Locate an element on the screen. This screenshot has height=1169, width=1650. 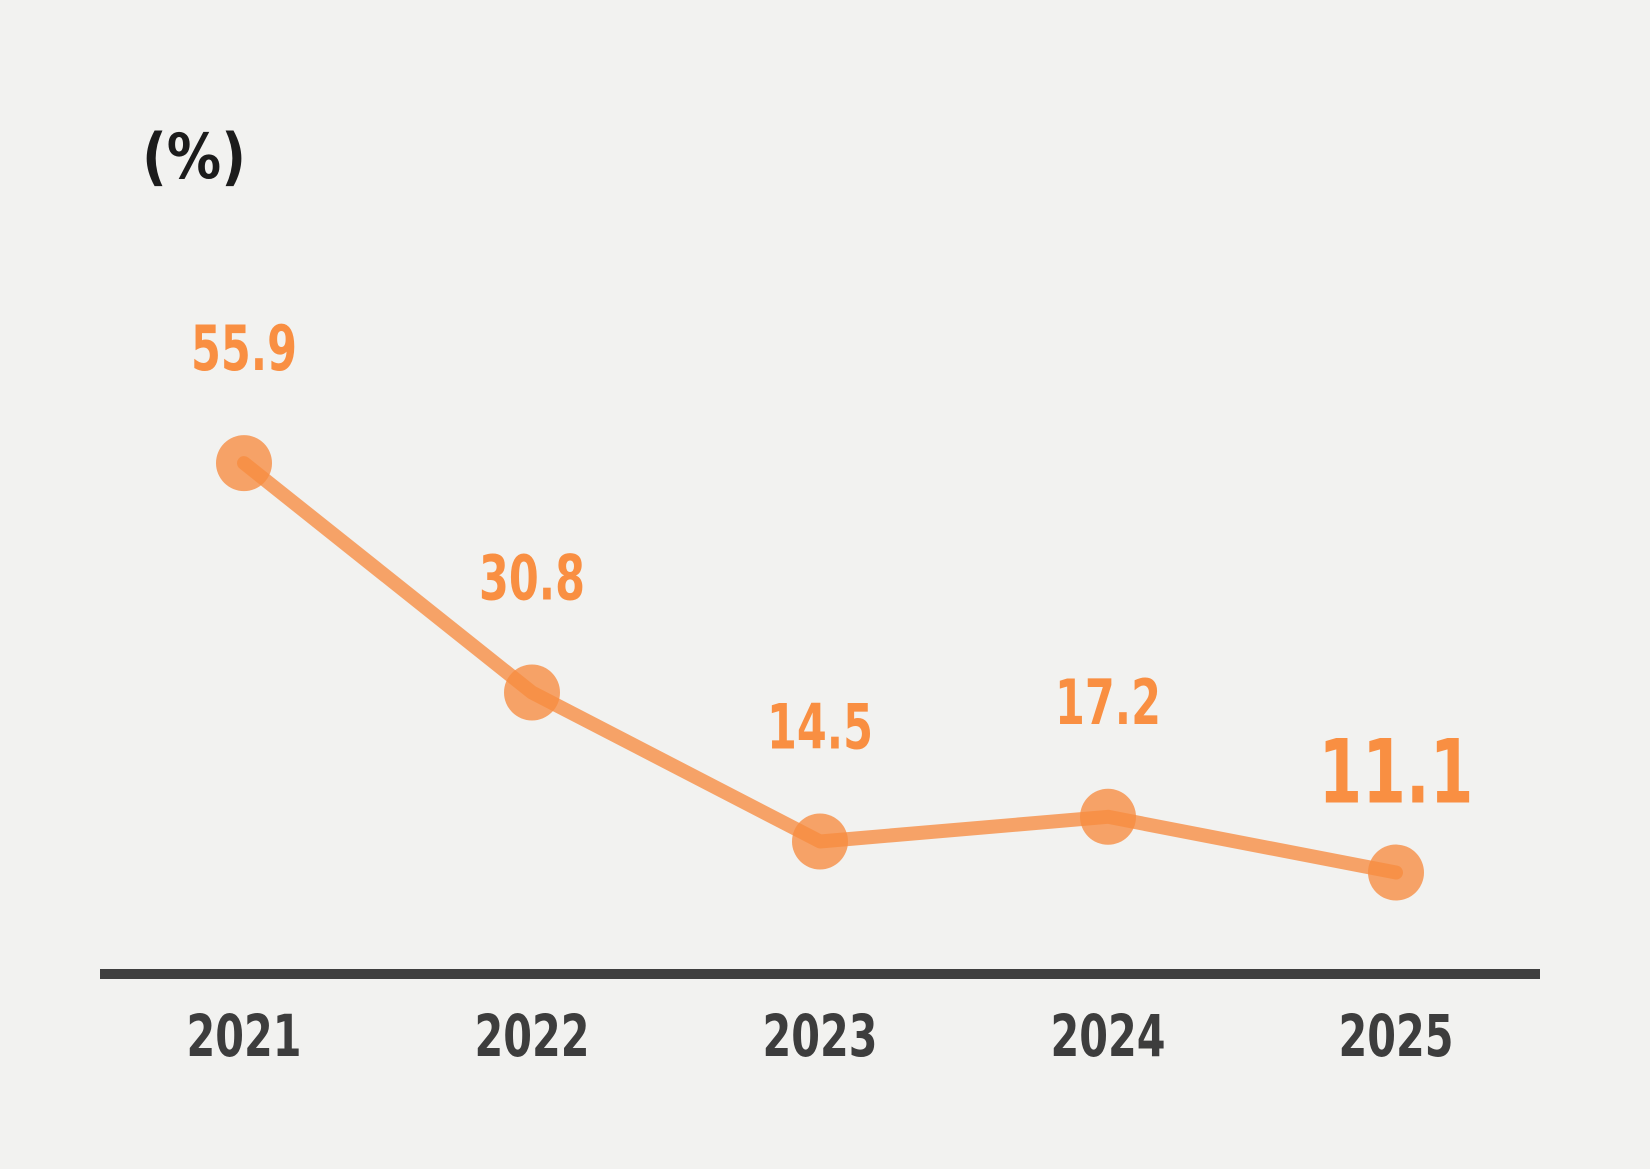
data-point-label: 14.5 is located at coordinates (820, 726).